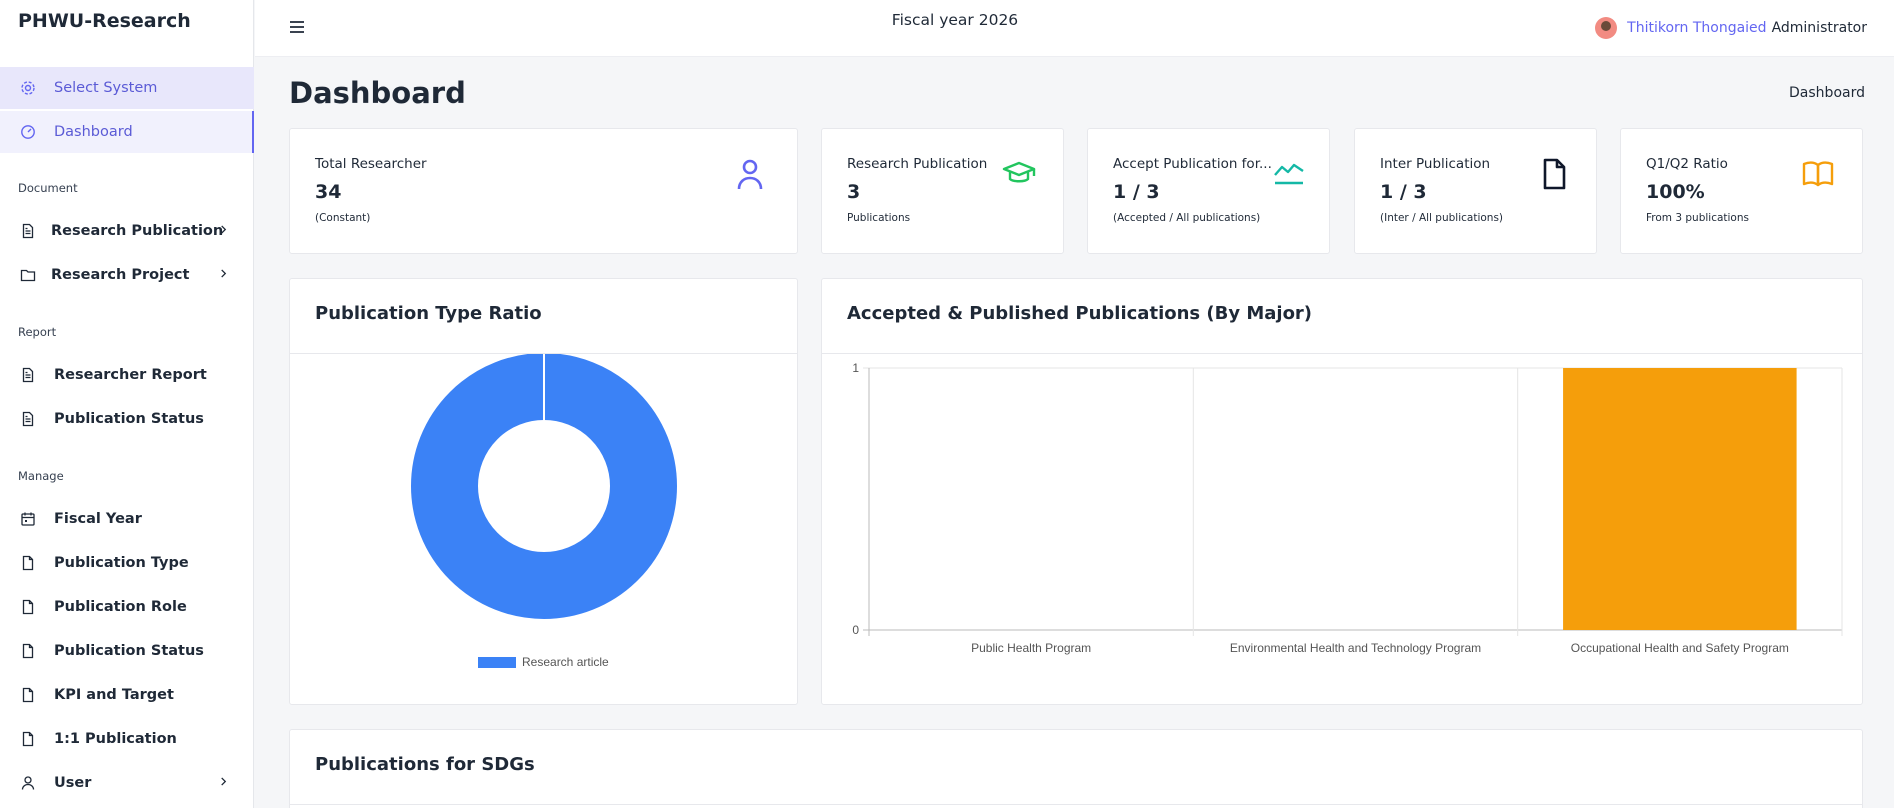  Describe the element at coordinates (1741, 191) in the screenshot. I see `stat-card-q1q2-ratio: Q1/Q2 Ratio 100% From 3 publications` at that location.